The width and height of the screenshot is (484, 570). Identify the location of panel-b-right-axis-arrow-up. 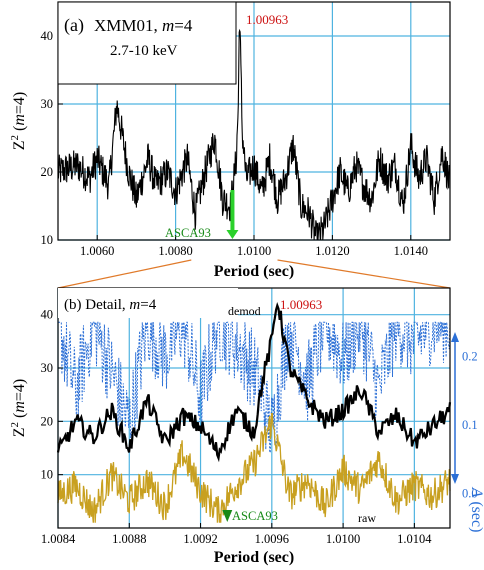
(455, 337).